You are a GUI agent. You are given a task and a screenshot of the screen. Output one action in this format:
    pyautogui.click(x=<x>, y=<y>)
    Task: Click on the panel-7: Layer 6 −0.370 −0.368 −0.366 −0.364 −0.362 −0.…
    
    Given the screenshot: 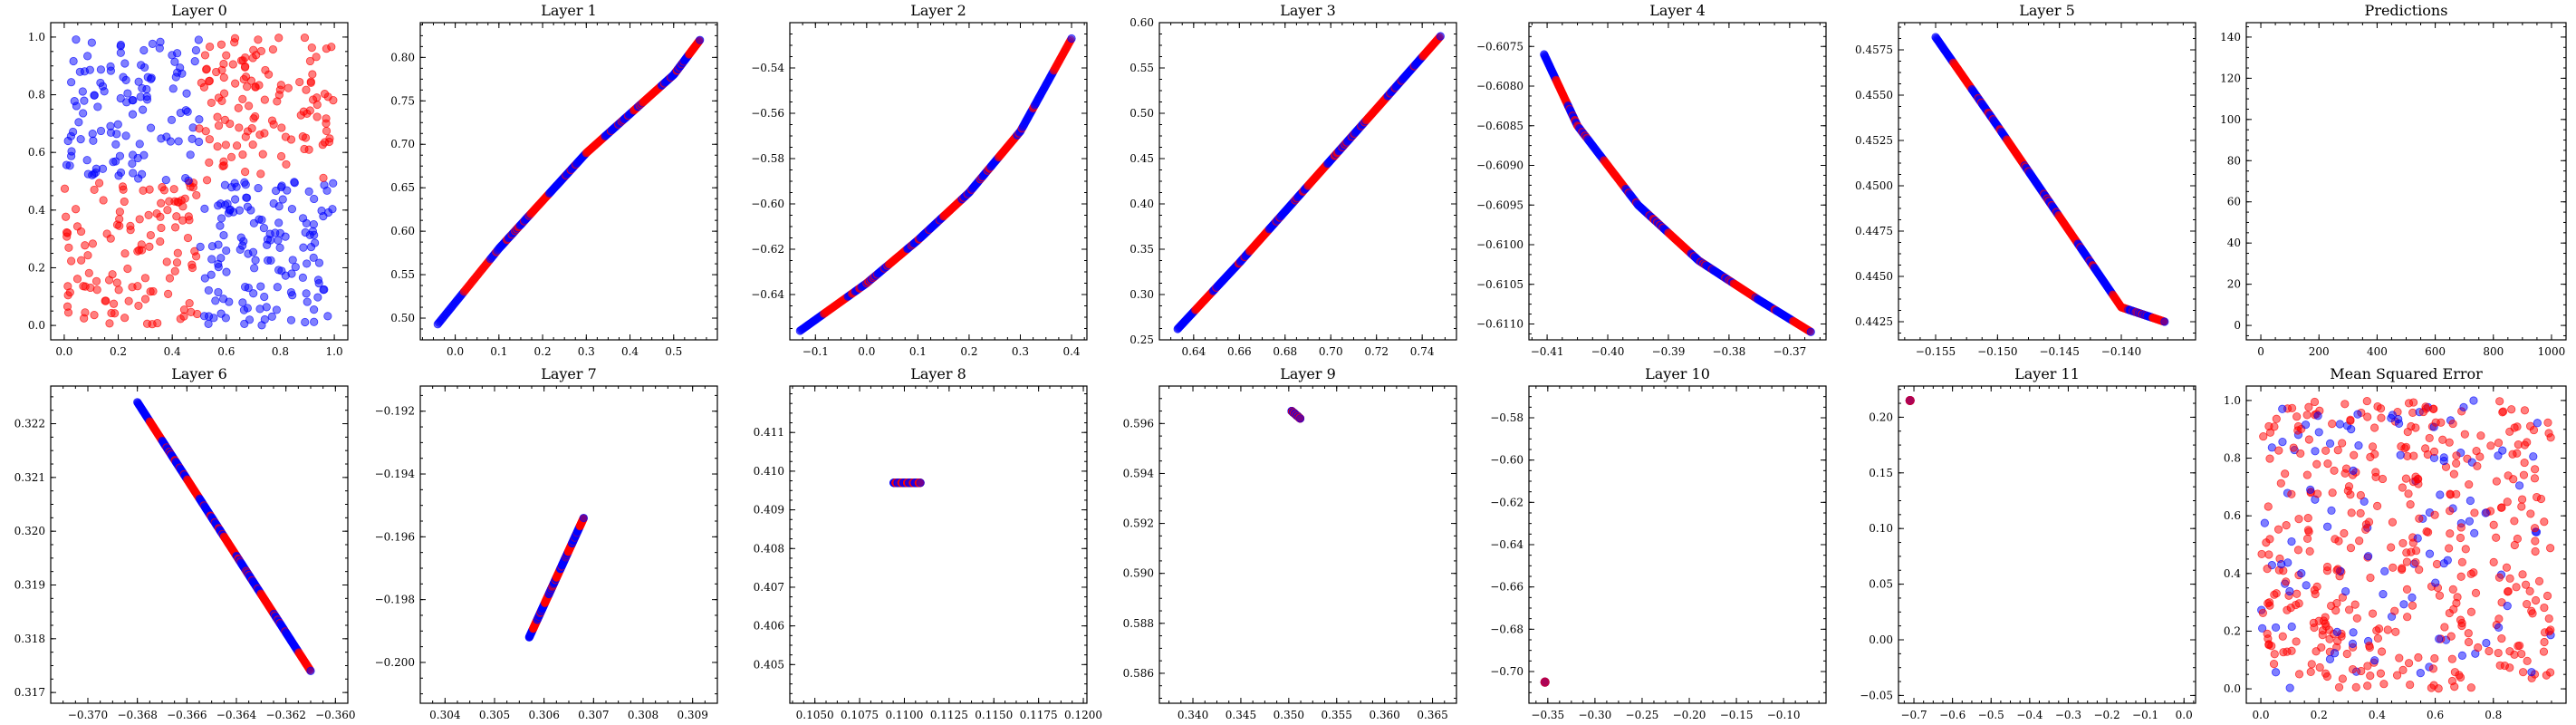 What is the action you would take?
    pyautogui.click(x=185, y=543)
    